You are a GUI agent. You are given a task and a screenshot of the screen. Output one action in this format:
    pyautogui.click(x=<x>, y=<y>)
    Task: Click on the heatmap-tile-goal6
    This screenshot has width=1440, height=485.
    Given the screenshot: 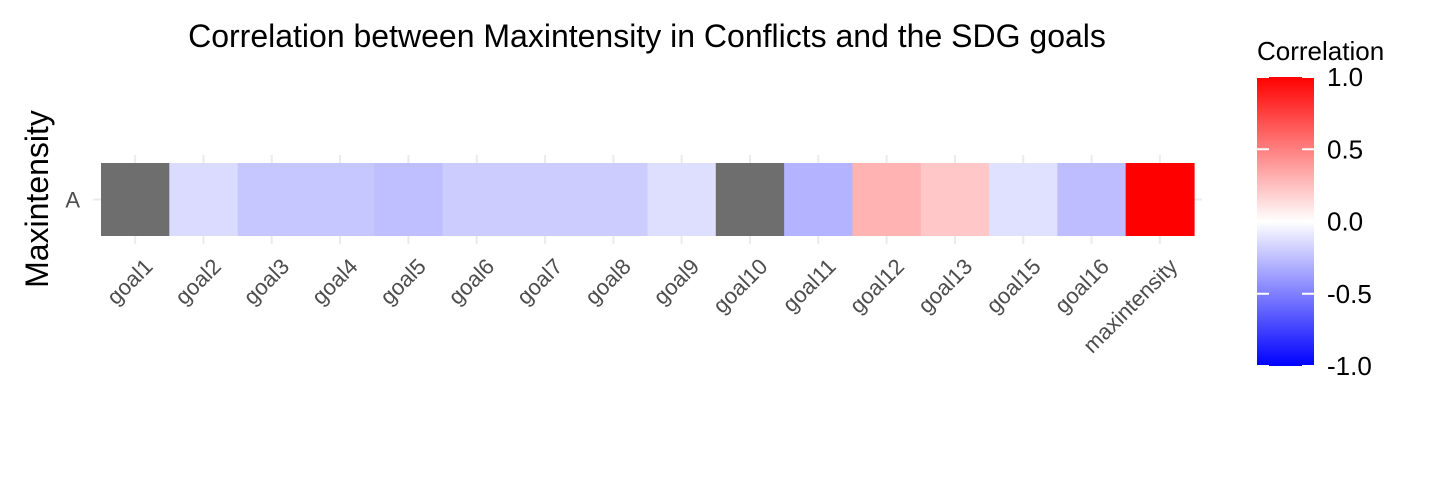 What is the action you would take?
    pyautogui.click(x=477, y=199)
    